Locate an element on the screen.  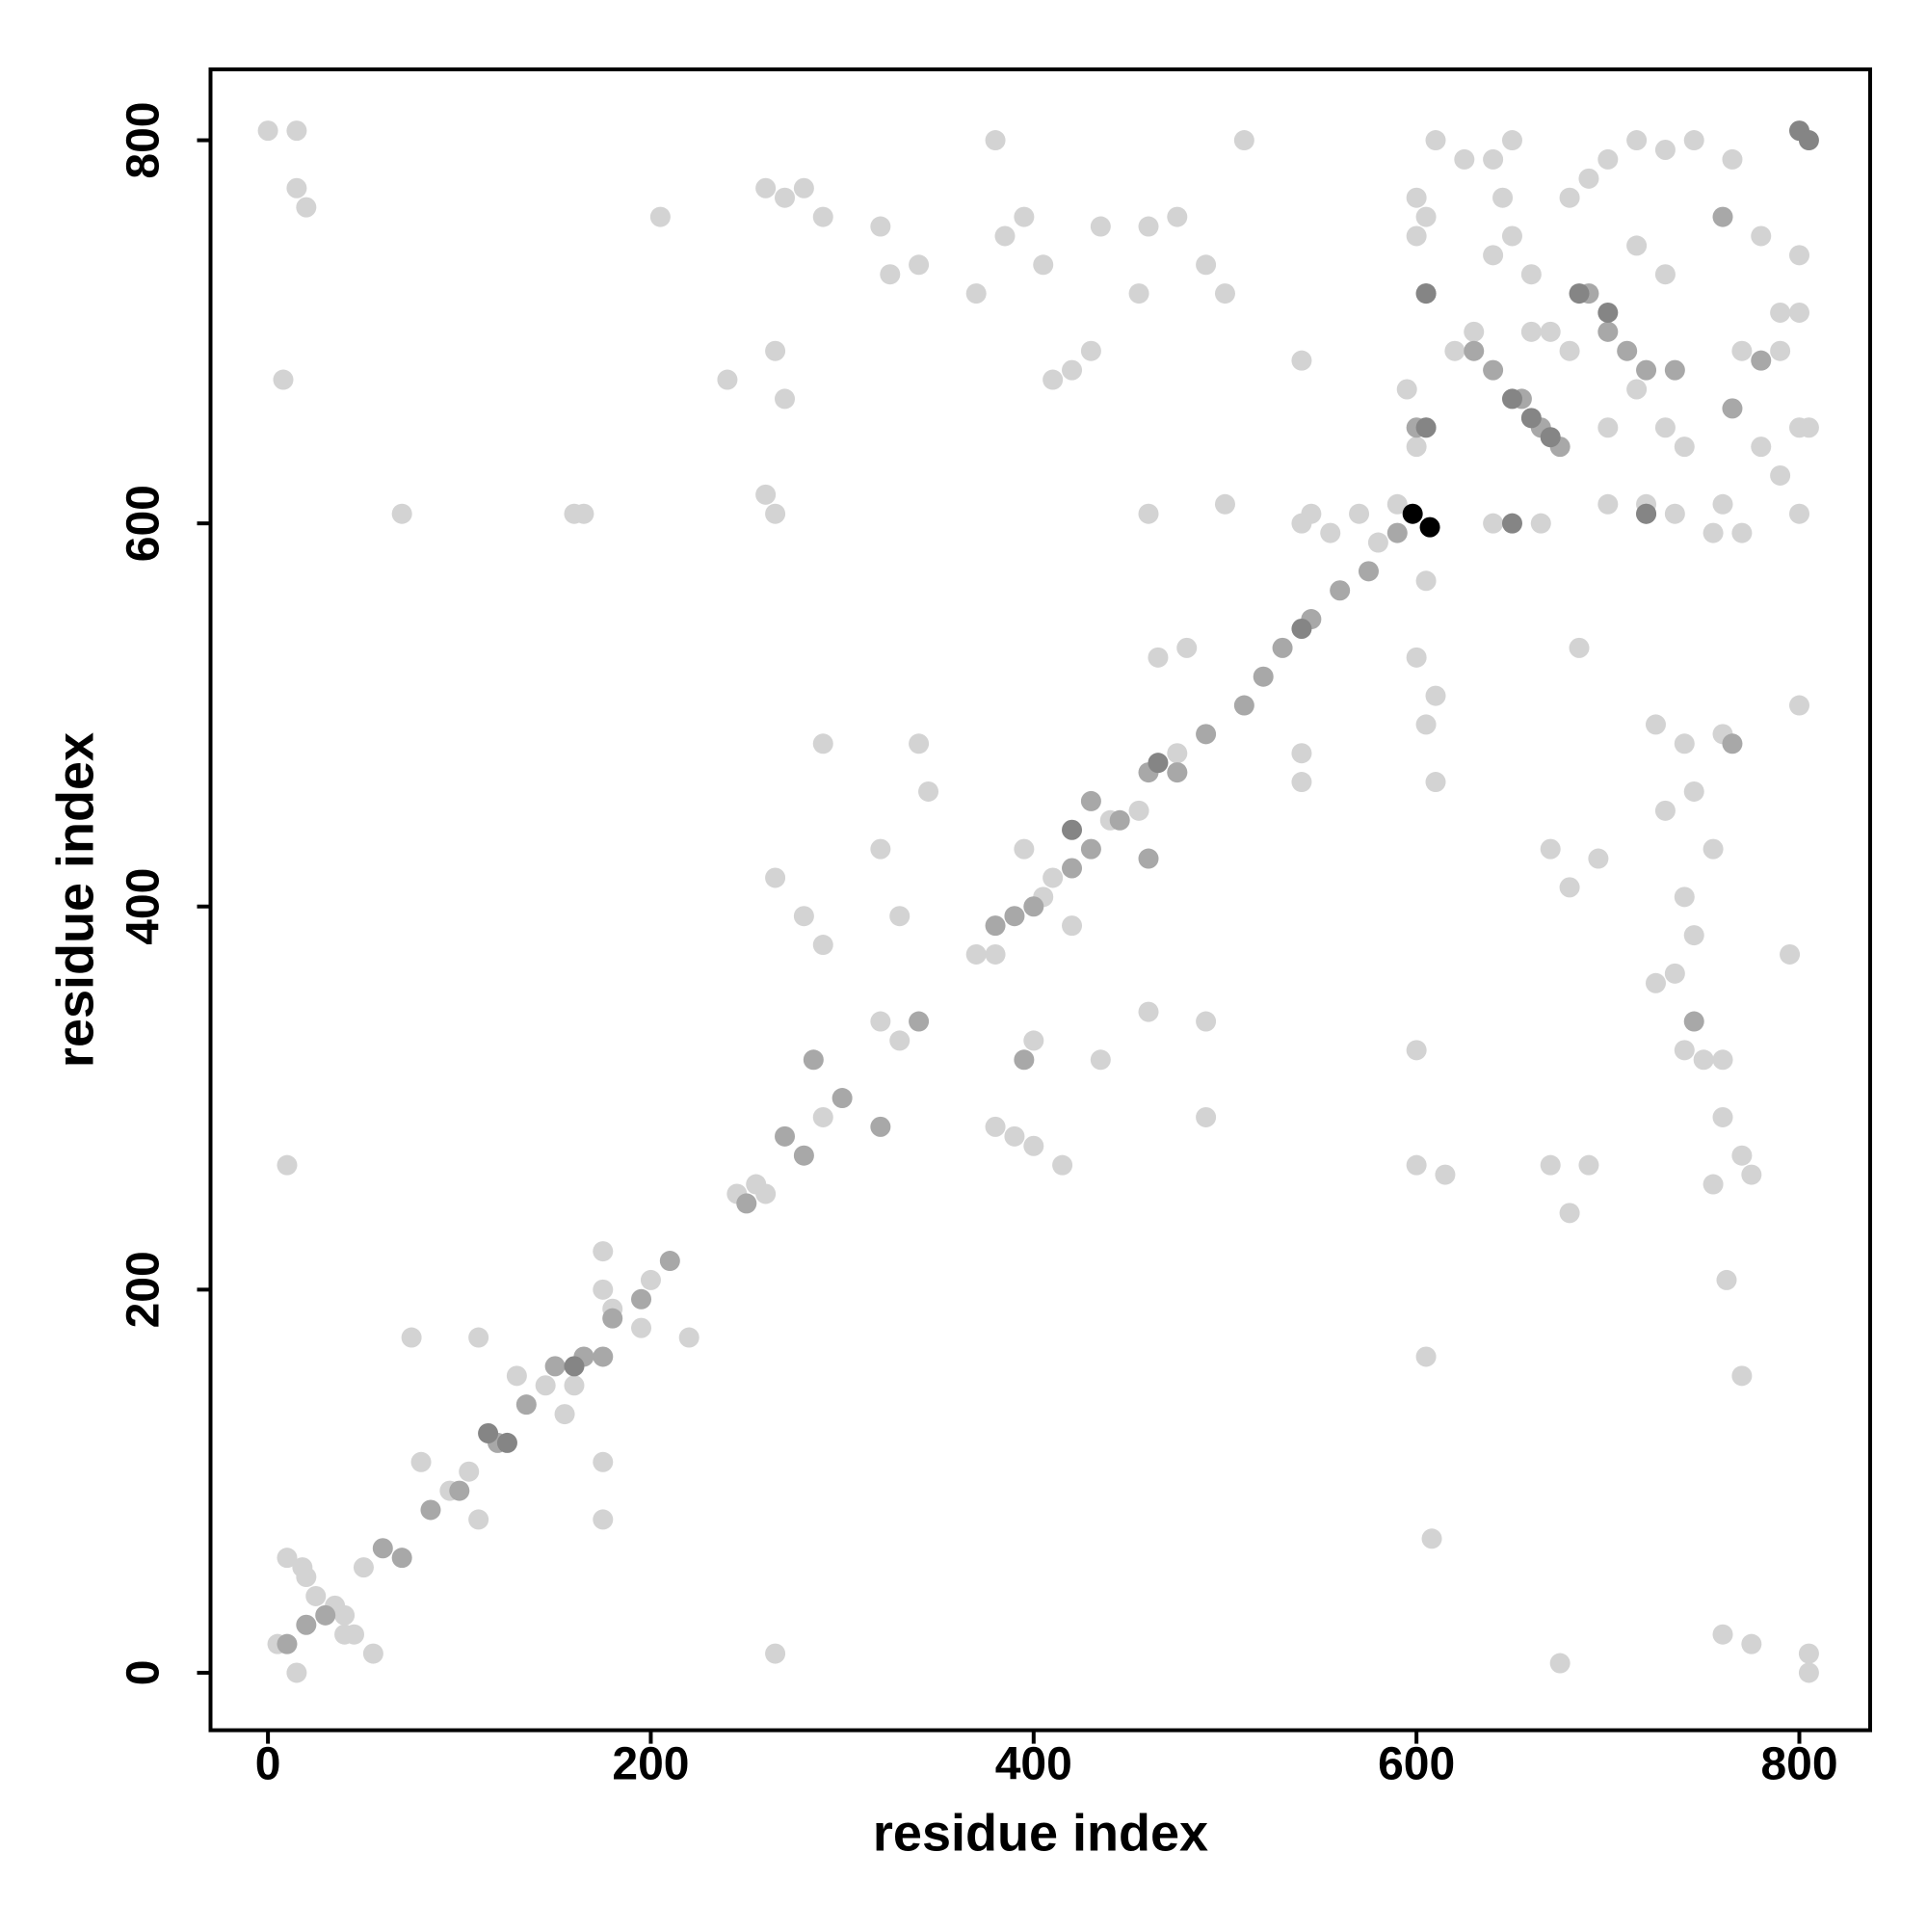
x-tick-label: 0 is located at coordinates (268, 1763).